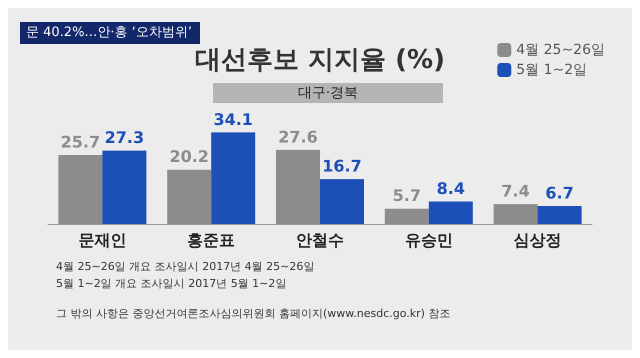 Image resolution: width=640 pixels, height=358 pixels. What do you see at coordinates (406, 196) in the screenshot?
I see `data-label: 5.7` at bounding box center [406, 196].